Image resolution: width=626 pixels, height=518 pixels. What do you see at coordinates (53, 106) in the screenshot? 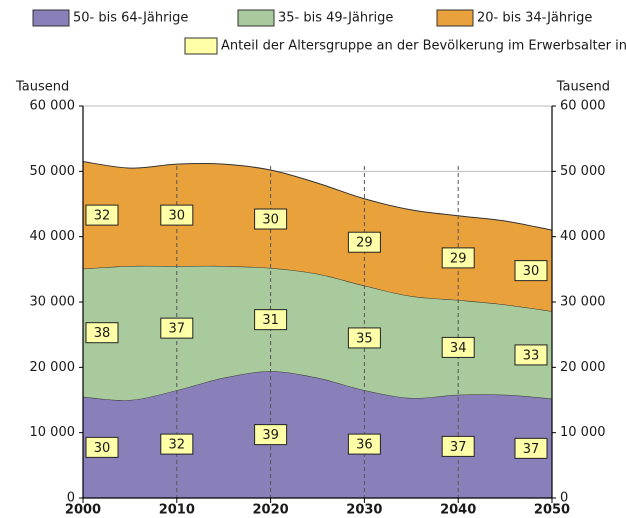
I see `y-tick-label: 60 000` at bounding box center [53, 106].